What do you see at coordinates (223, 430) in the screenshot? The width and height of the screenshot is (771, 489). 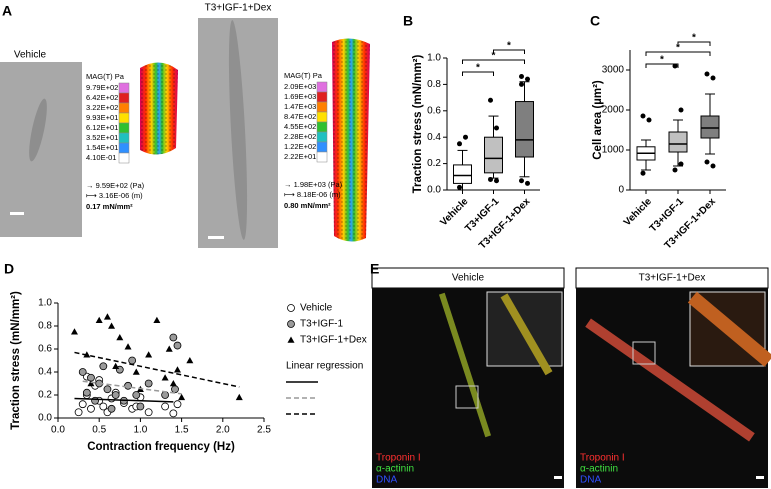 I see `x-tick-label: 2.0` at bounding box center [223, 430].